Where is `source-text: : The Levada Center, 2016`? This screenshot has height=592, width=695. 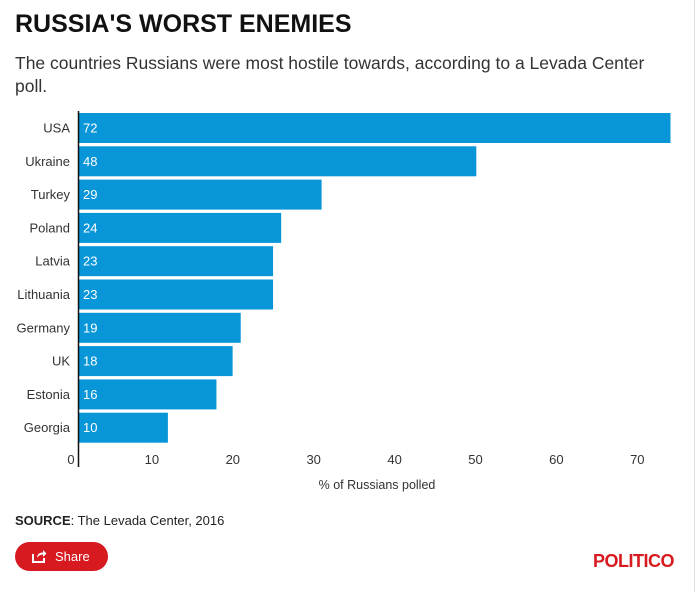
source-text: : The Levada Center, 2016 is located at coordinates (147, 520).